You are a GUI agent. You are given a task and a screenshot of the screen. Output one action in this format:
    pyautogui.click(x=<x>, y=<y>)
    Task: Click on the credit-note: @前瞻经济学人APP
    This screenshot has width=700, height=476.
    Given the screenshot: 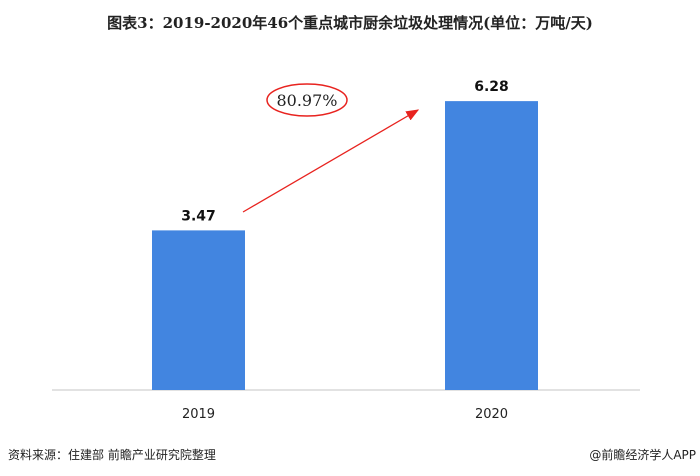 What is the action you would take?
    pyautogui.click(x=642, y=455)
    